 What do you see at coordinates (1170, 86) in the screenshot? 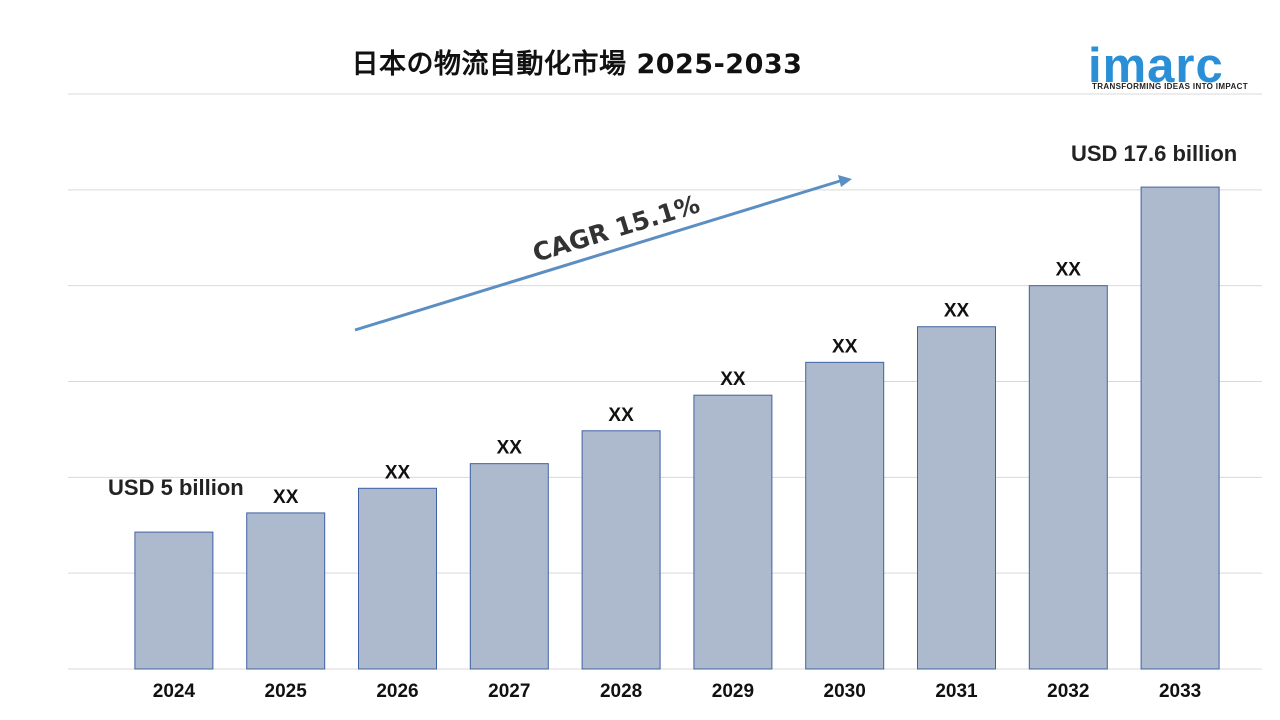
I see `logo-tagline: TRANSFORMING IDEAS INTO IMPACT` at bounding box center [1170, 86].